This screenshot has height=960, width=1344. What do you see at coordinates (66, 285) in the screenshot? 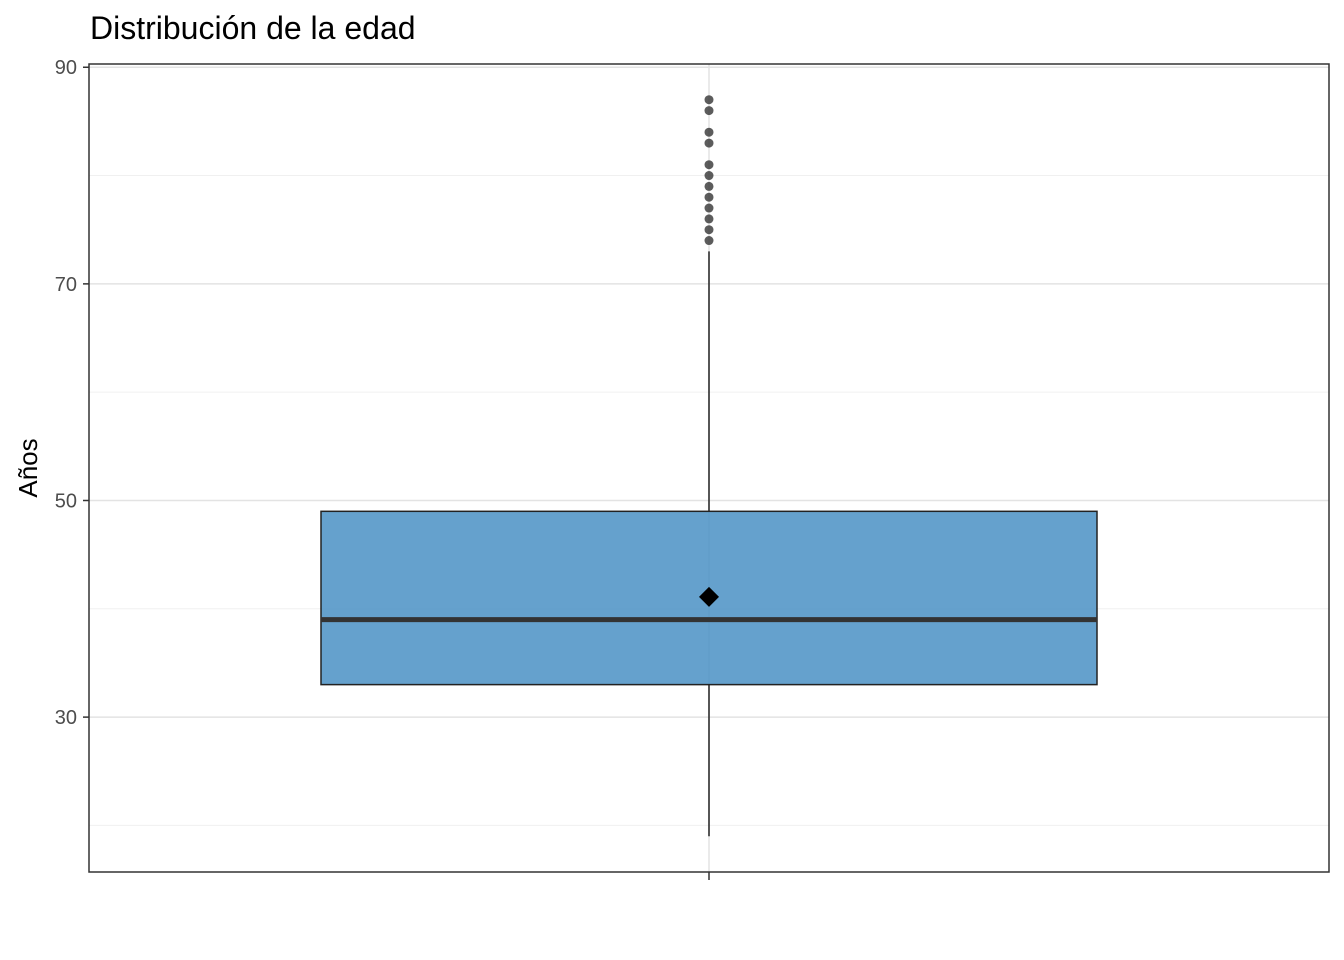
I see `y-tick-label: 70` at bounding box center [66, 285].